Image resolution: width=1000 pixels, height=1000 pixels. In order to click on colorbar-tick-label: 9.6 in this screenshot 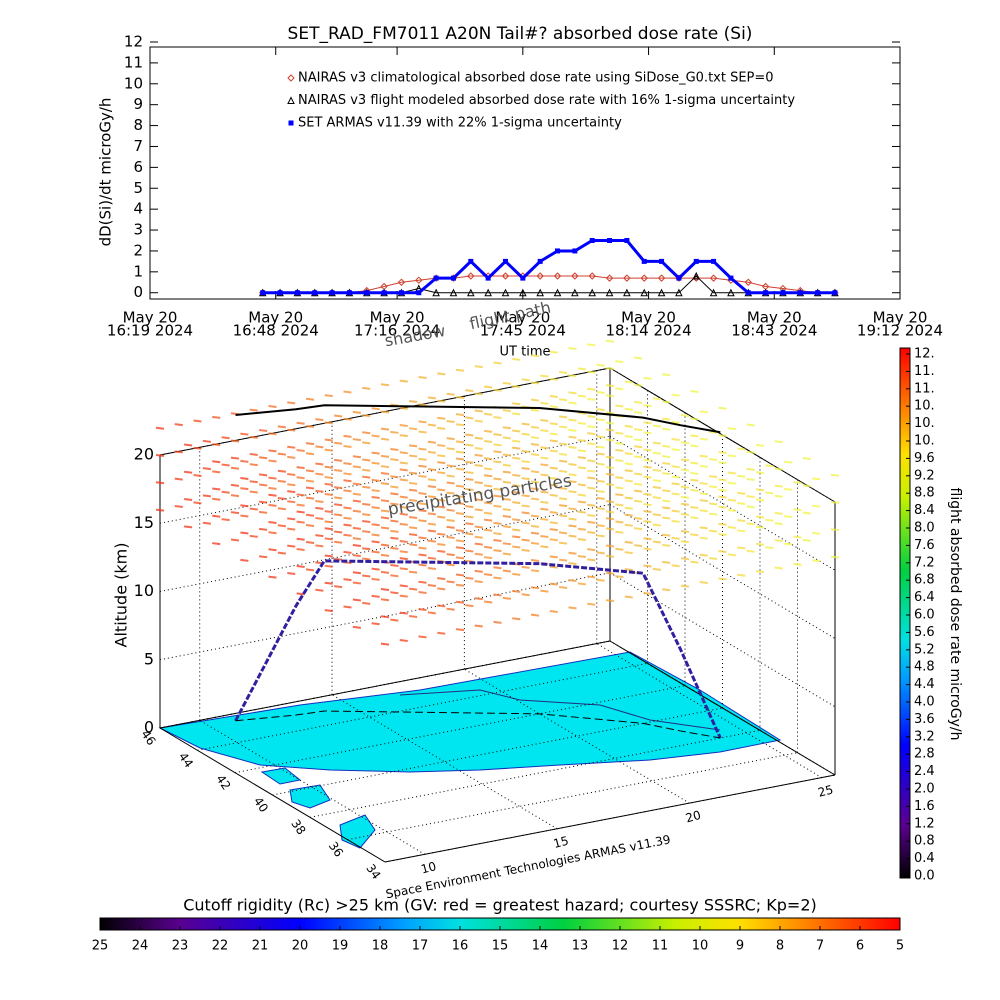, I will do `click(924, 458)`.